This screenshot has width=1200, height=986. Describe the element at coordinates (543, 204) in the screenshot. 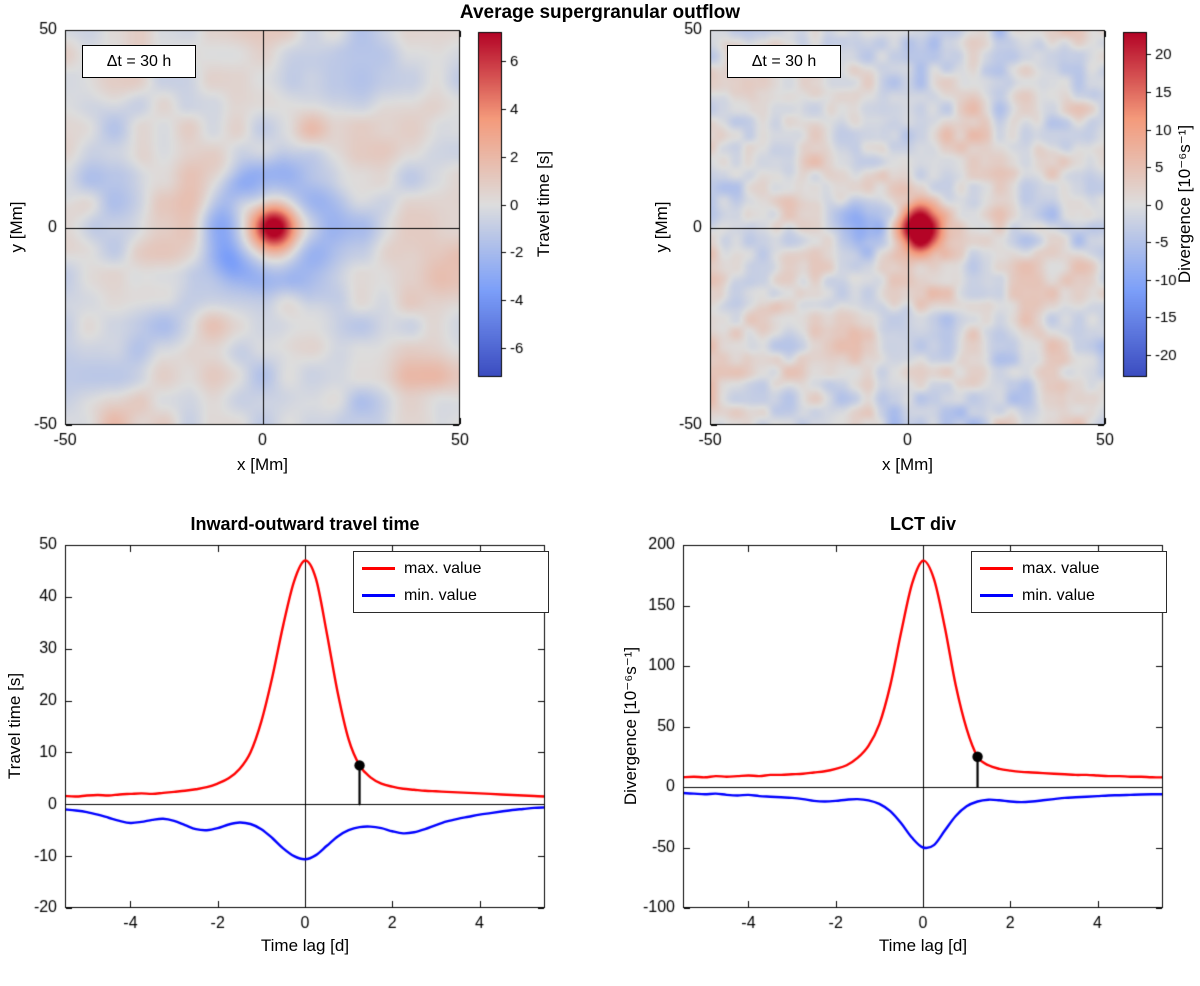

I see `colorbar-label-left: Travel time [s]` at that location.